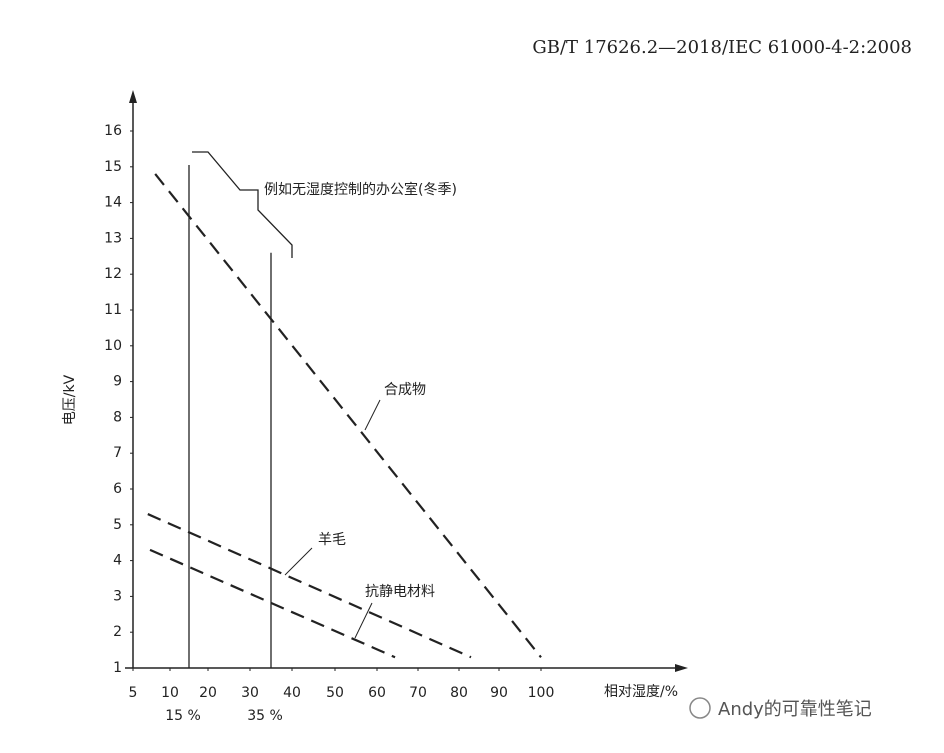 The width and height of the screenshot is (944, 753). Describe the element at coordinates (641, 692) in the screenshot. I see `x-axis-label: 相对湿度/%` at that location.